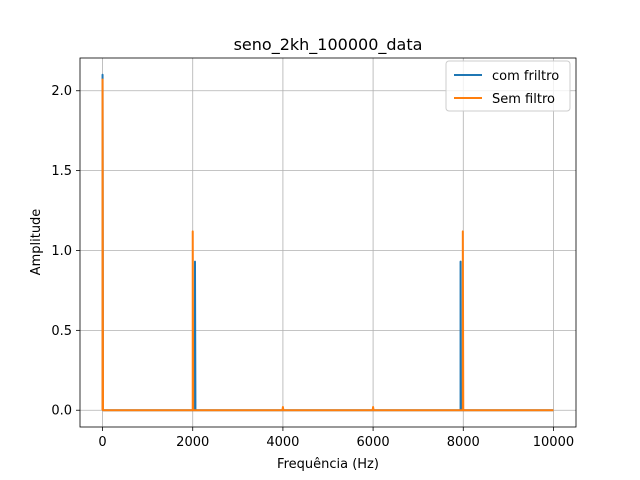  I want to click on x-tick-label: 0, so click(102, 442).